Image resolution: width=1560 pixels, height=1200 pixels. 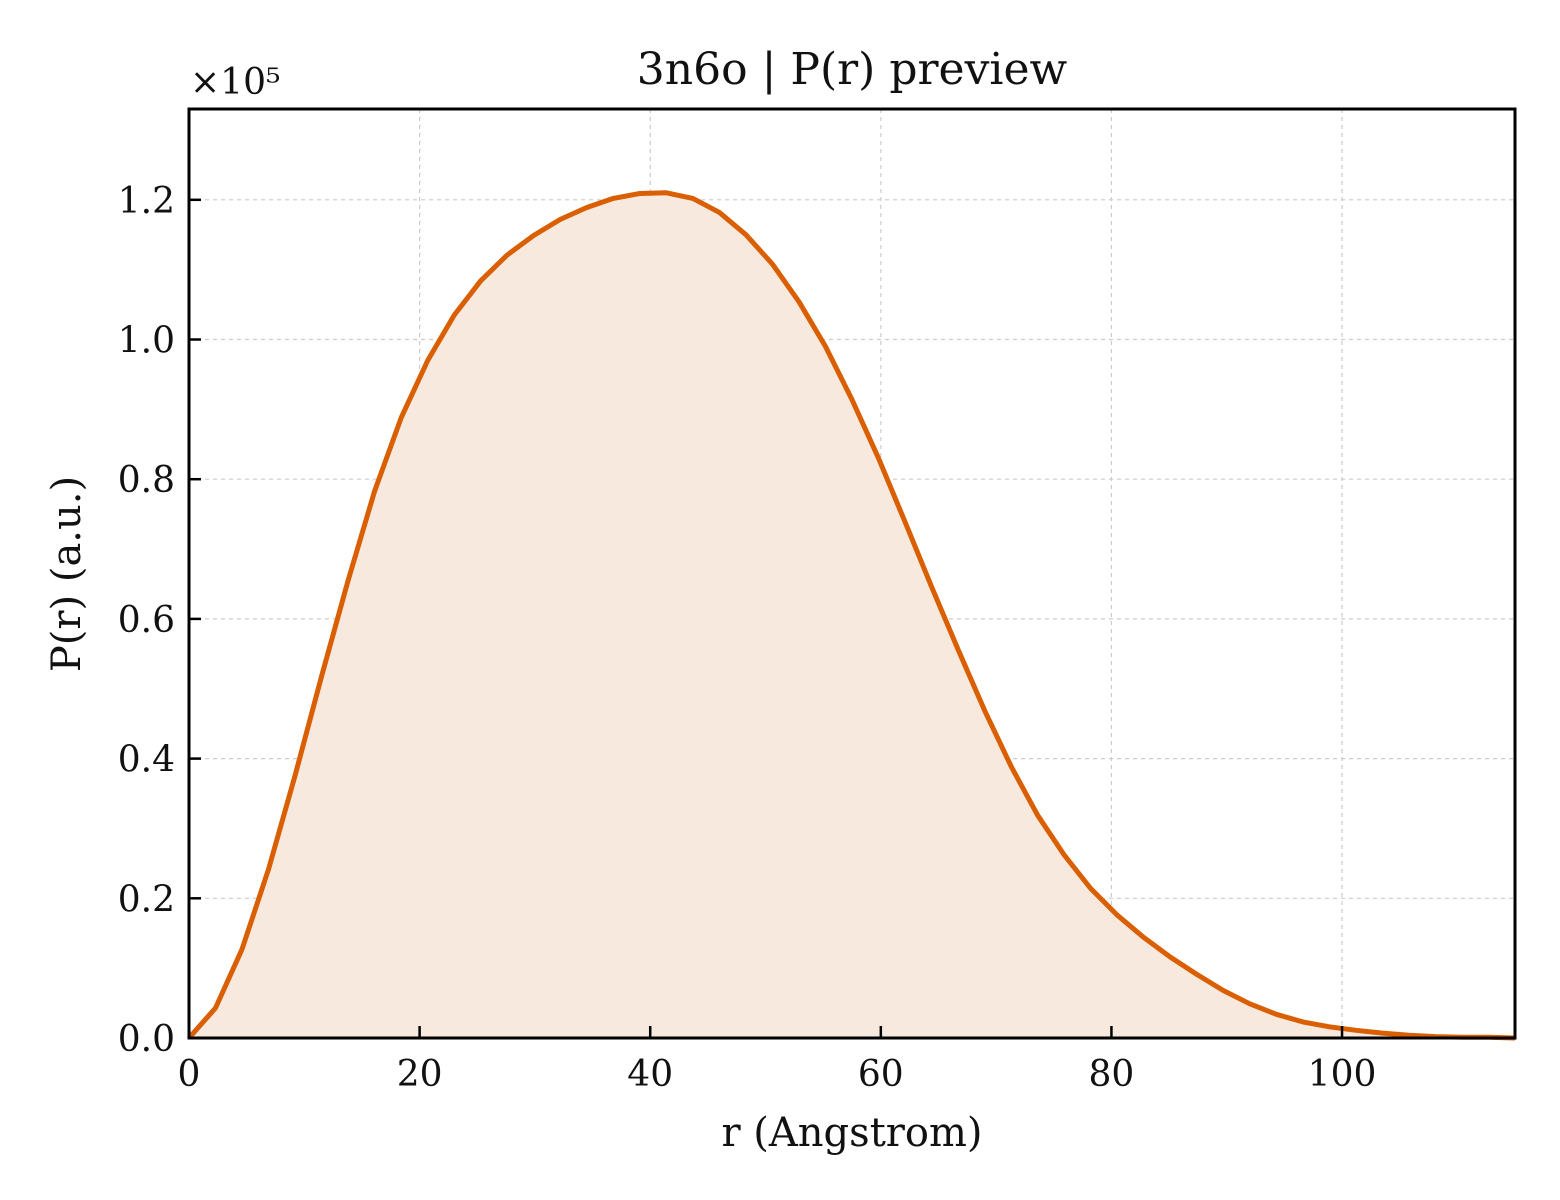 What do you see at coordinates (777, 1060) in the screenshot?
I see `x-axis: 0 20 40 60 80 100` at bounding box center [777, 1060].